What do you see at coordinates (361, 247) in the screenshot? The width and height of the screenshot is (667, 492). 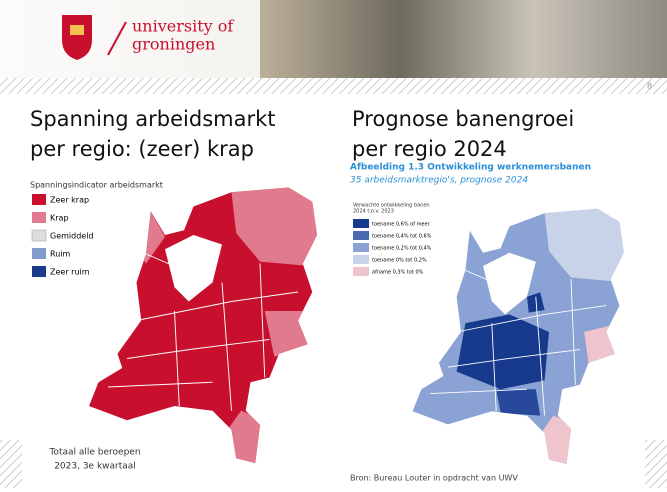 I see `right-legend` at bounding box center [361, 247].